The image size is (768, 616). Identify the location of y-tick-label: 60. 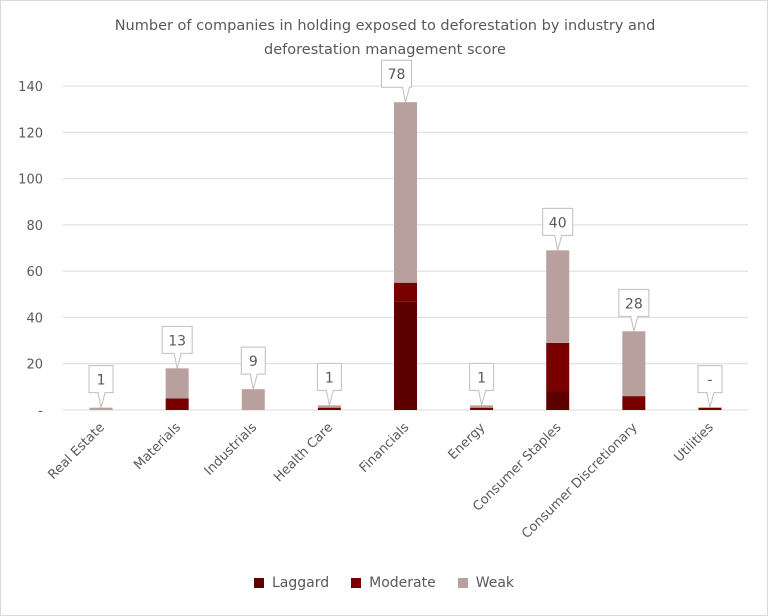
(34, 272).